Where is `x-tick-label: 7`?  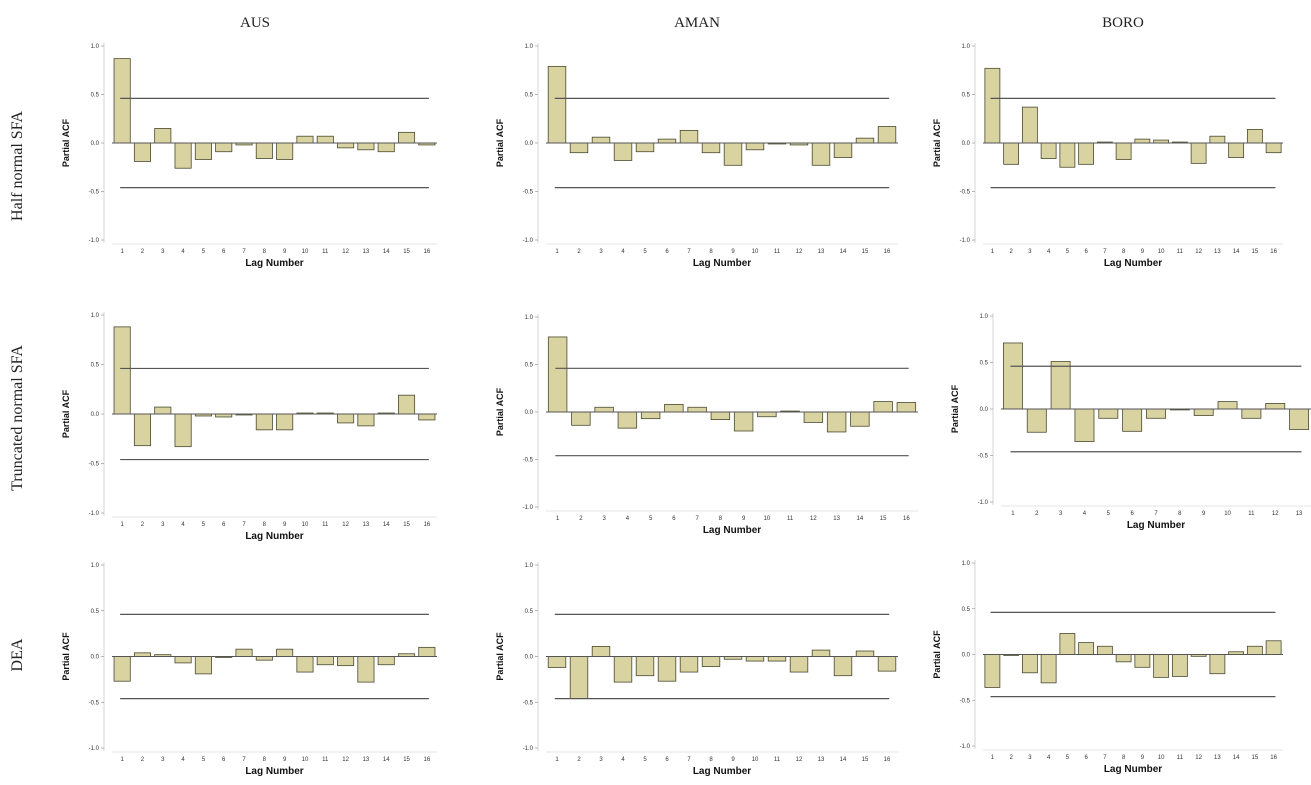 x-tick-label: 7 is located at coordinates (1105, 758).